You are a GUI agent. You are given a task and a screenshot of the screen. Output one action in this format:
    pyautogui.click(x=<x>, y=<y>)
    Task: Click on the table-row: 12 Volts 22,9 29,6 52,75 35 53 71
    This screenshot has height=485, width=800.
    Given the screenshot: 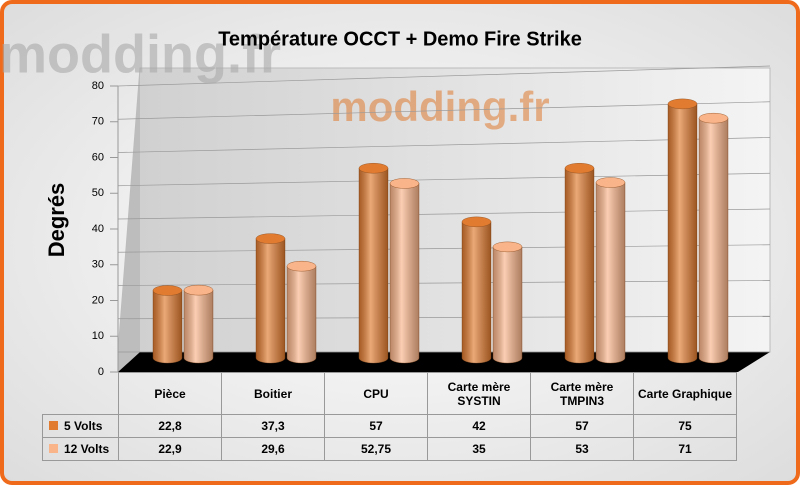 What is the action you would take?
    pyautogui.click(x=389, y=449)
    